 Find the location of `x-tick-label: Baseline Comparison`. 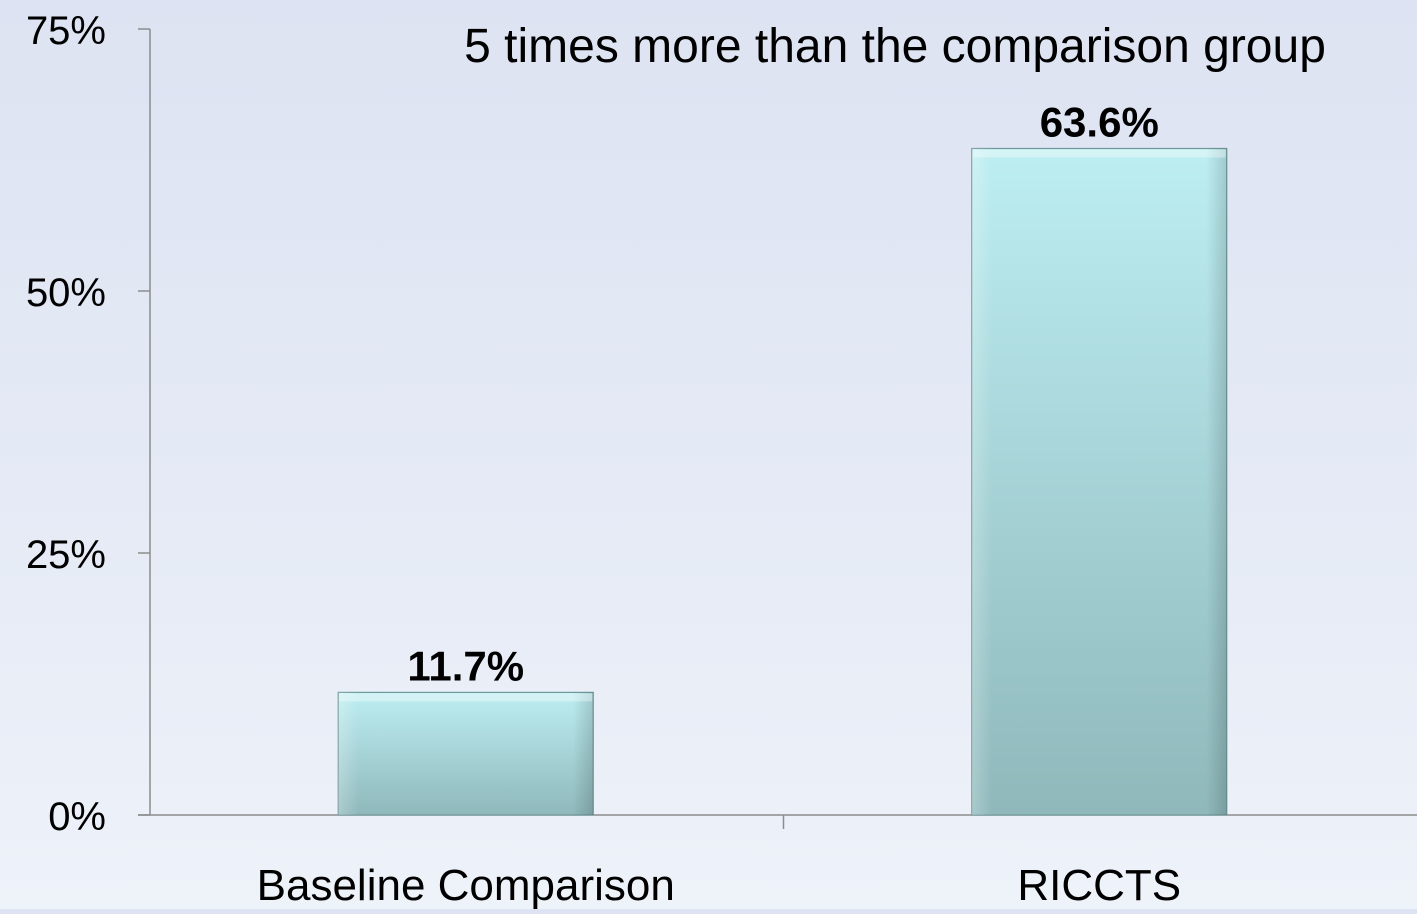

x-tick-label: Baseline Comparison is located at coordinates (466, 885).